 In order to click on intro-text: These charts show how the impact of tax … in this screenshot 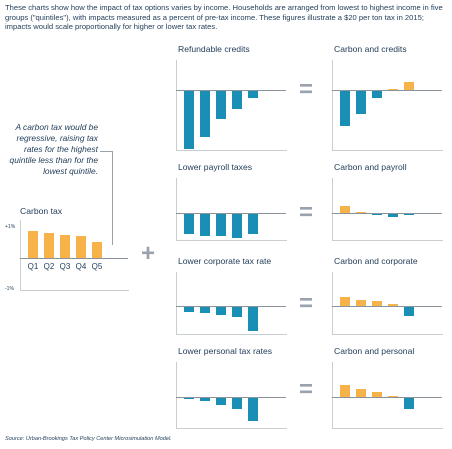, I will do `click(224, 17)`.